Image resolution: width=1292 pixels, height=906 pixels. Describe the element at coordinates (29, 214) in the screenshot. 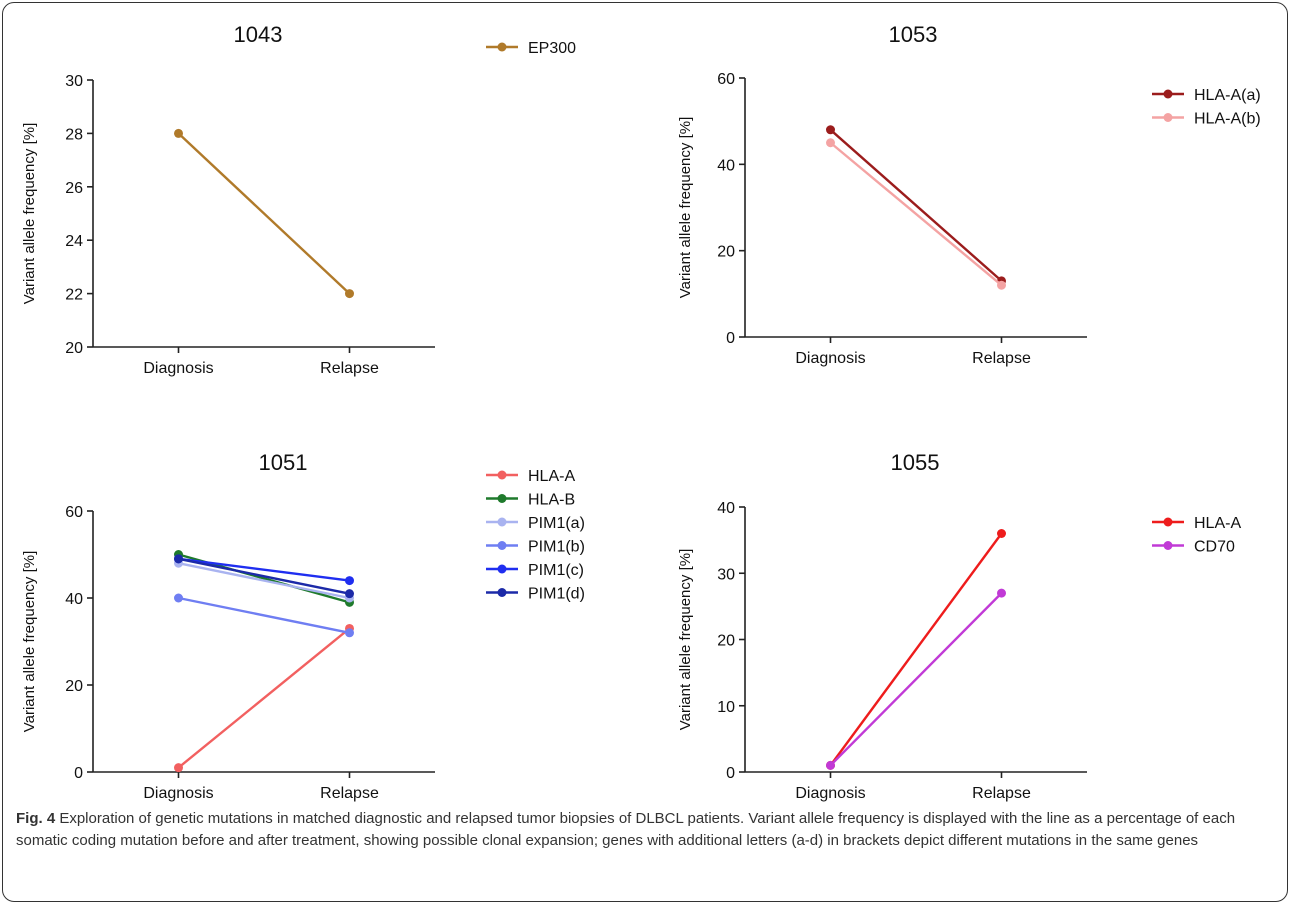

I see `chart-1-y-axis-label: Variant allele frequency [%]` at that location.